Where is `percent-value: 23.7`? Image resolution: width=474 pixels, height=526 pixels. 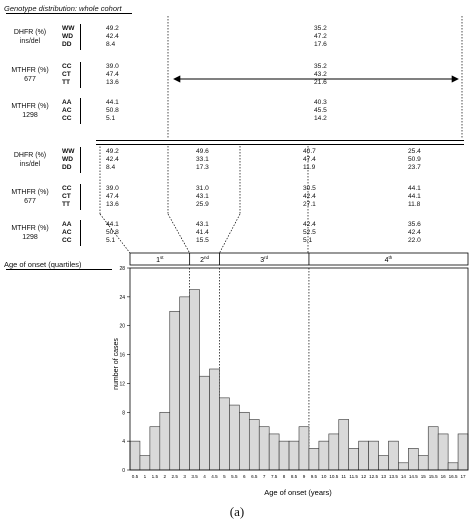
percent-value: 23.7 is located at coordinates (414, 167).